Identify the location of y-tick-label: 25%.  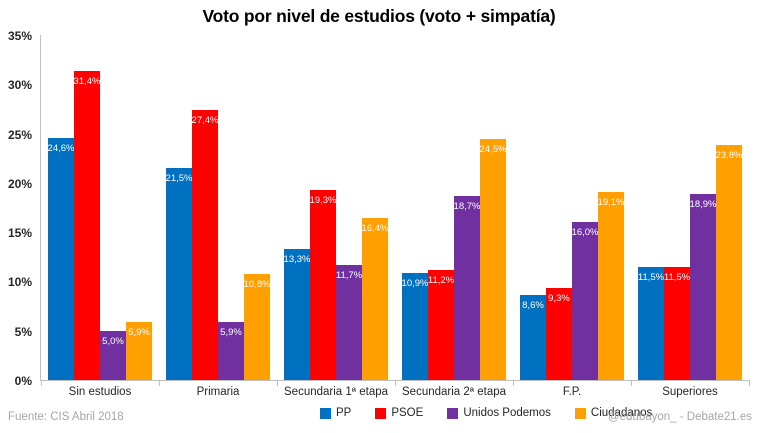
(19, 134).